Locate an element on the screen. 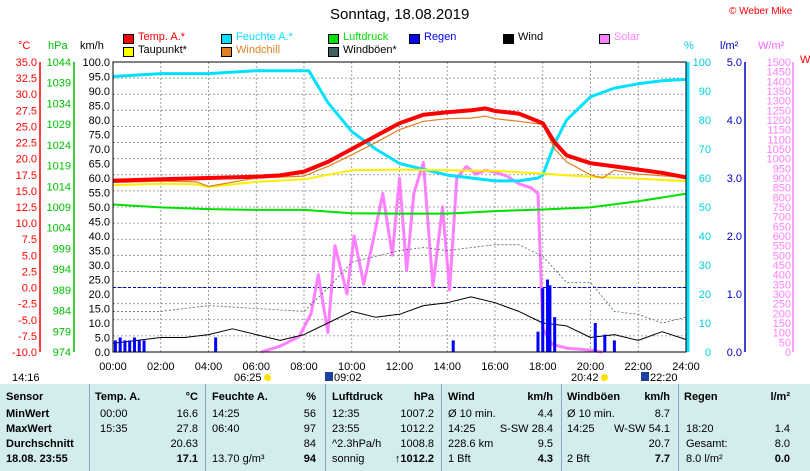 The image size is (810, 471). legend-label: Taupunkt* is located at coordinates (162, 50).